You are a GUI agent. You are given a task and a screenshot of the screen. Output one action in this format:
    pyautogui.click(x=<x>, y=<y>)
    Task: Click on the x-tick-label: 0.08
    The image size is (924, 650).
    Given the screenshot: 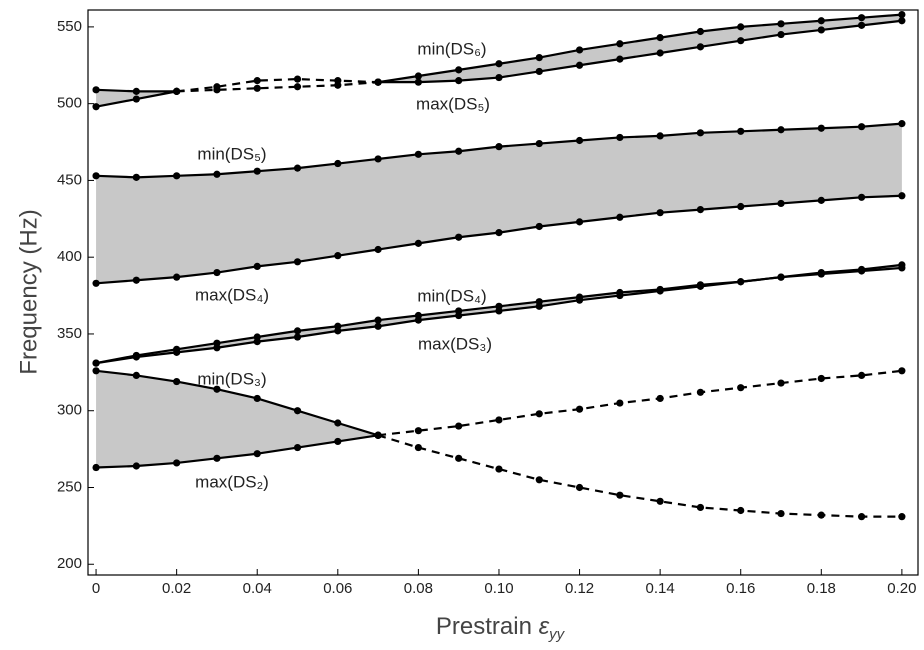 What is the action you would take?
    pyautogui.click(x=418, y=588)
    